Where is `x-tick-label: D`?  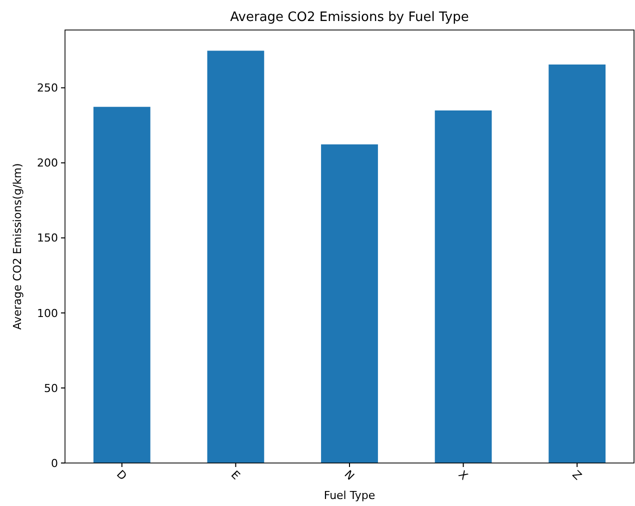 x-tick-label: D is located at coordinates (122, 475).